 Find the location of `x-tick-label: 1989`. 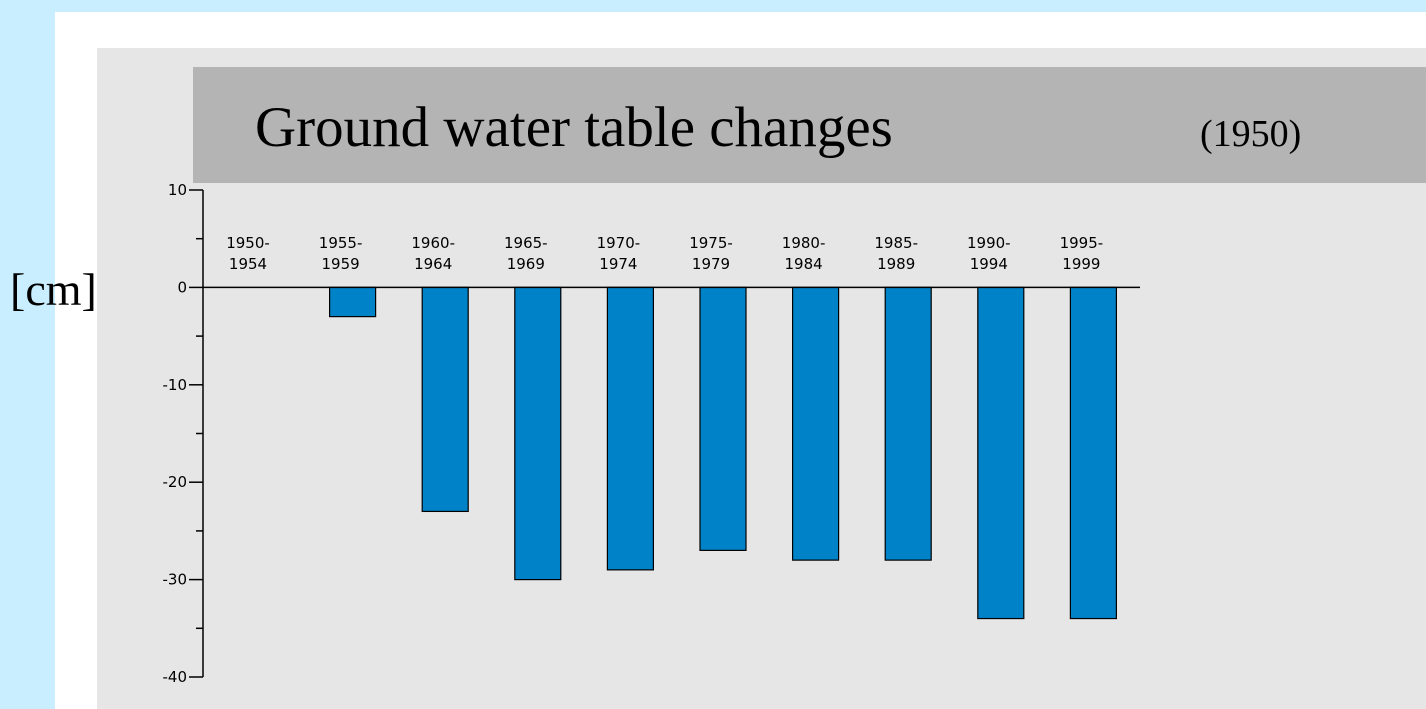

x-tick-label: 1989 is located at coordinates (896, 264).